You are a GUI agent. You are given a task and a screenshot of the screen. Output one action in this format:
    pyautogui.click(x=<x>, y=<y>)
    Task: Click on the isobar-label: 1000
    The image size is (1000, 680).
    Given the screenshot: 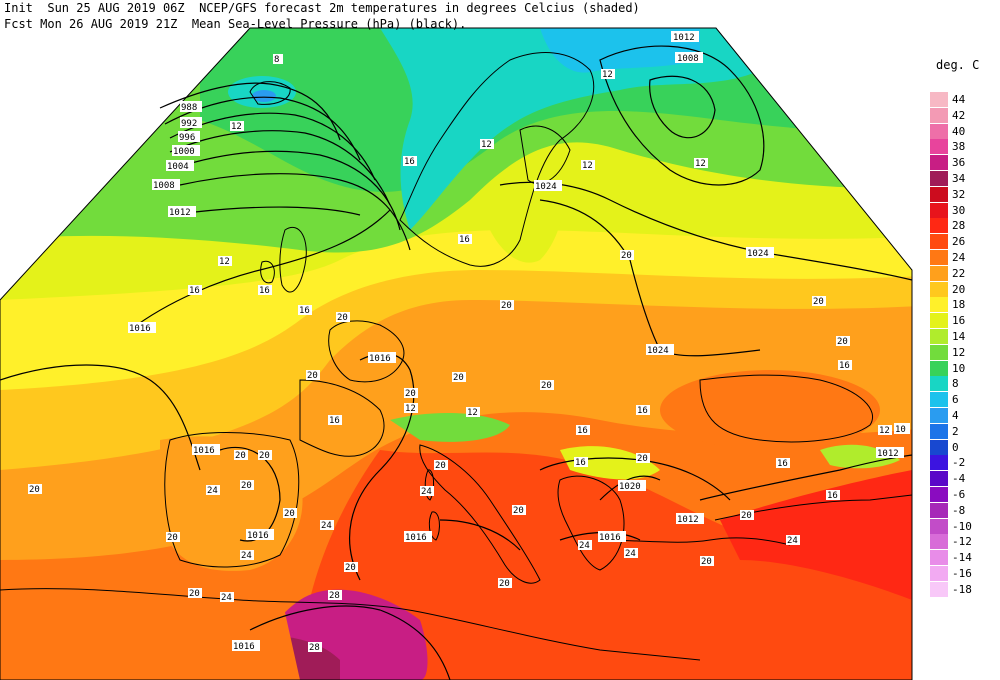 What is the action you would take?
    pyautogui.click(x=184, y=152)
    